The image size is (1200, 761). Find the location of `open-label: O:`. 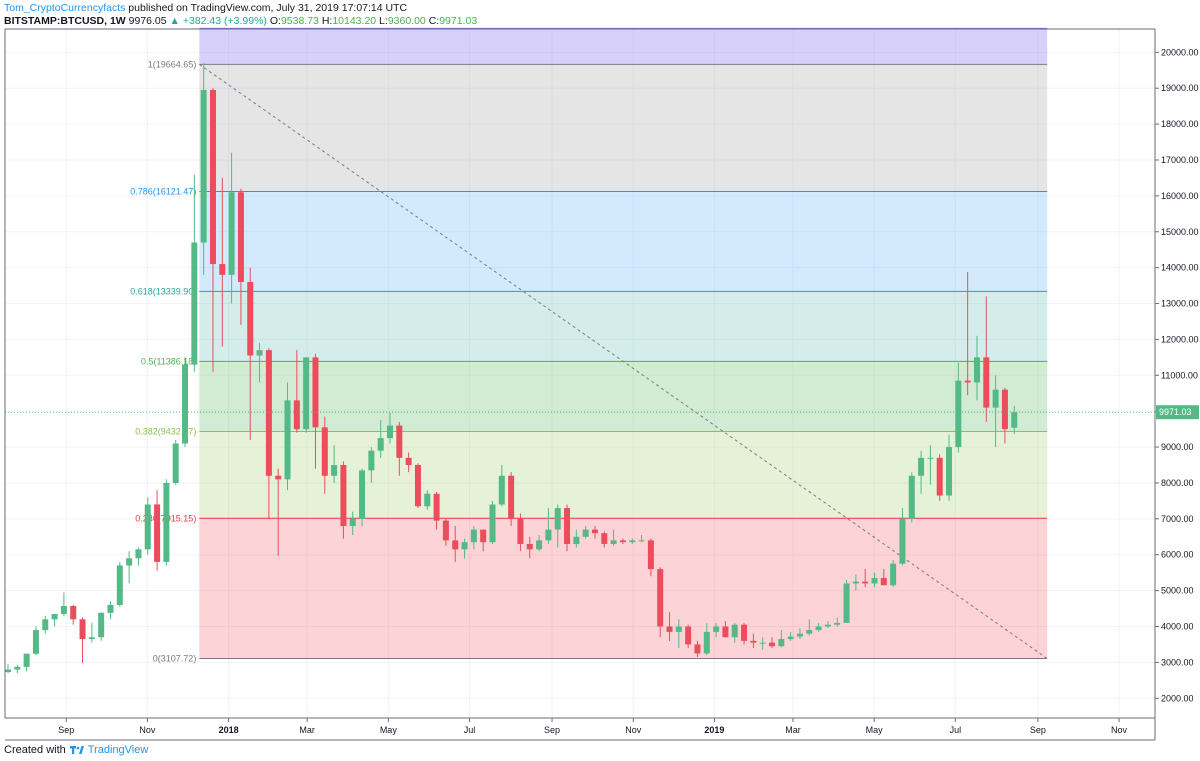

open-label: O: is located at coordinates (275, 21).